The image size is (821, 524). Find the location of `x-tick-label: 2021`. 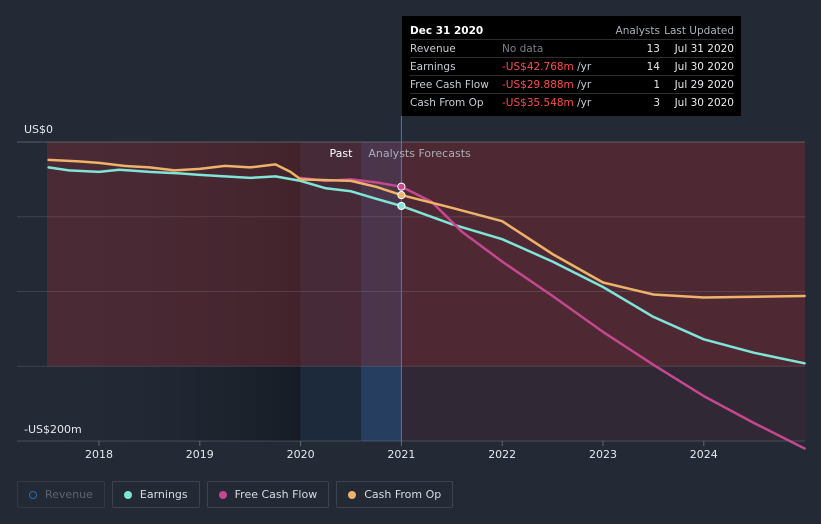

x-tick-label: 2021 is located at coordinates (401, 454).